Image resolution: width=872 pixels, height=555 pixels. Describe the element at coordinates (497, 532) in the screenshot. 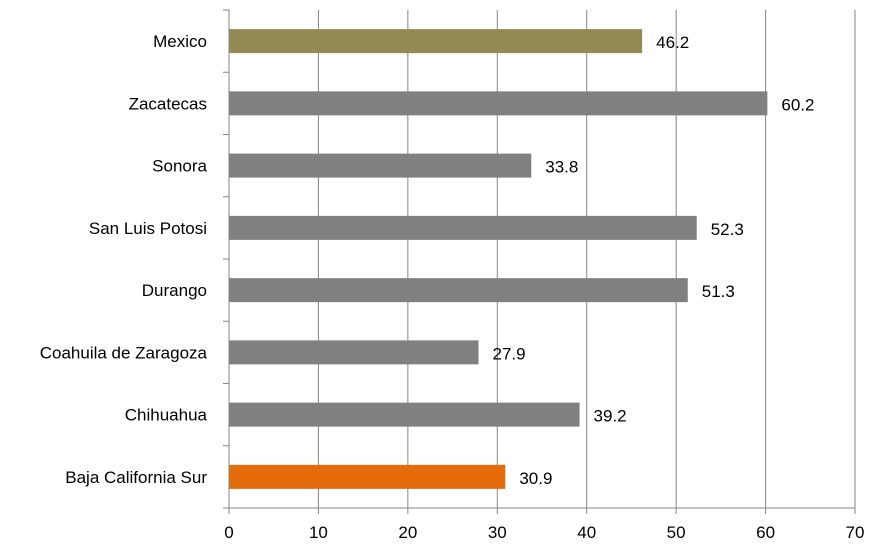

I see `x-tick-label: 30` at that location.